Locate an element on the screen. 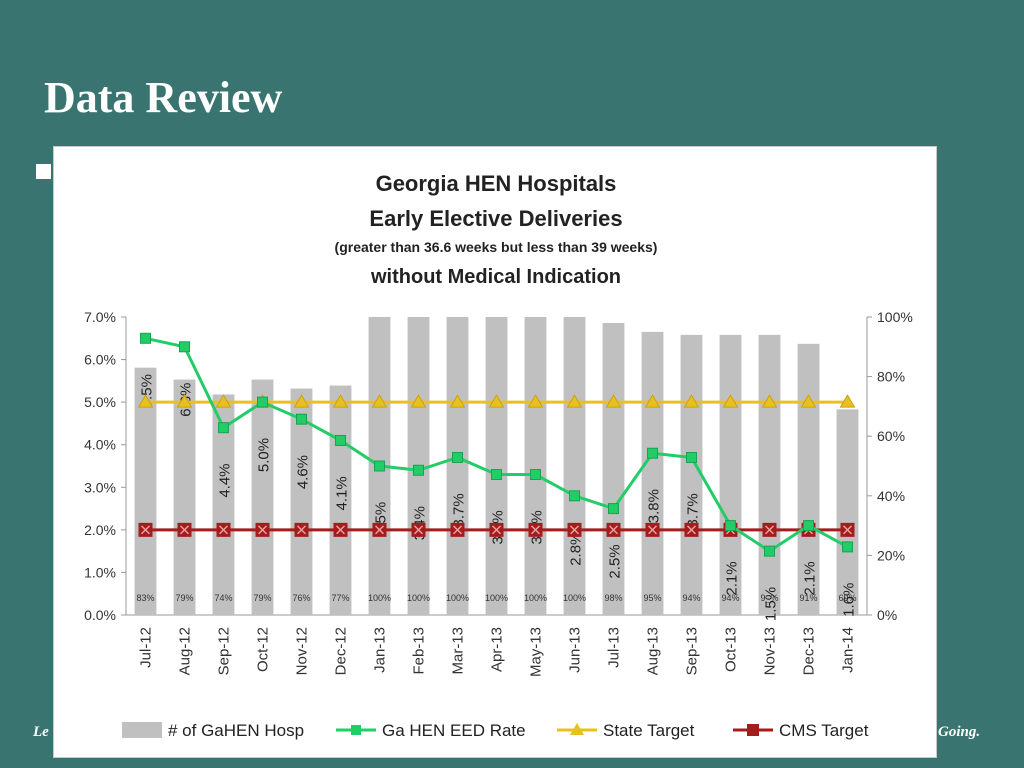 Image resolution: width=1024 pixels, height=768 pixels. y-left-tick-label: 0.0% is located at coordinates (100, 615).